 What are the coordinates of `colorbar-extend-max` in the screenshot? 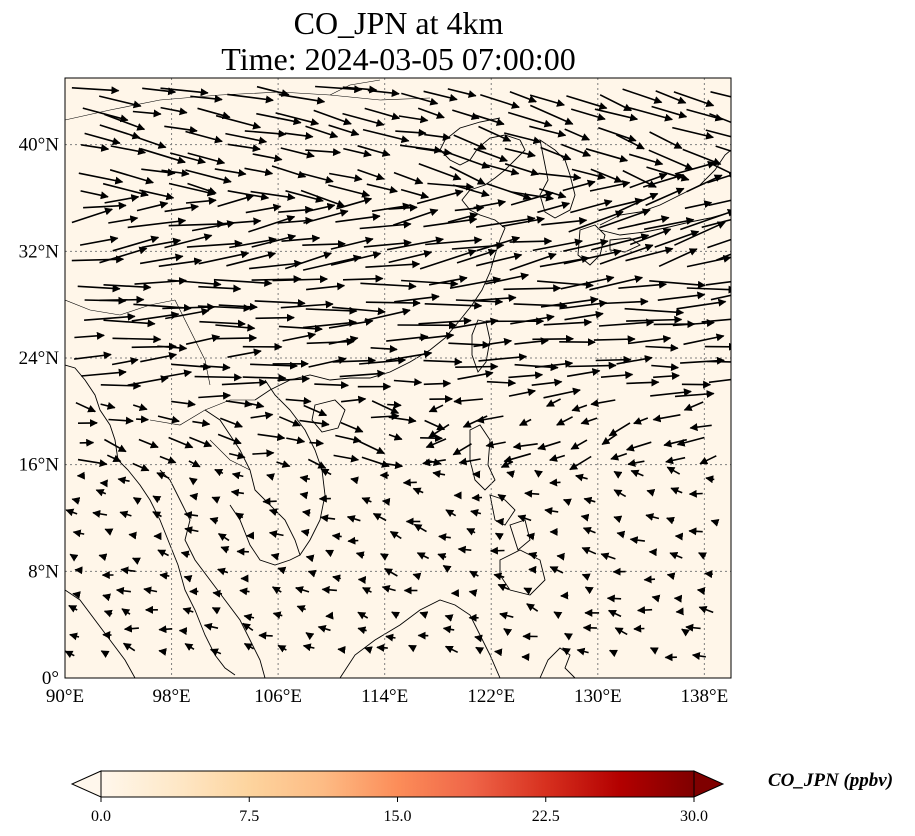 It's located at (709, 784).